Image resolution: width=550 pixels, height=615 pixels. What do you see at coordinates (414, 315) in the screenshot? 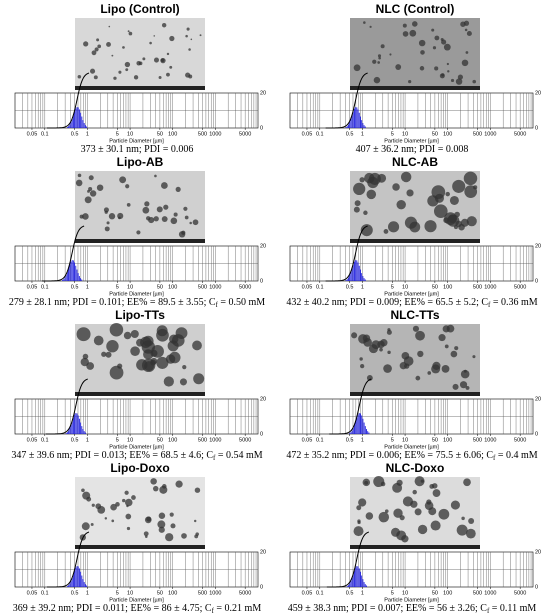
I see `panel-title: NLC-TTs` at bounding box center [414, 315].